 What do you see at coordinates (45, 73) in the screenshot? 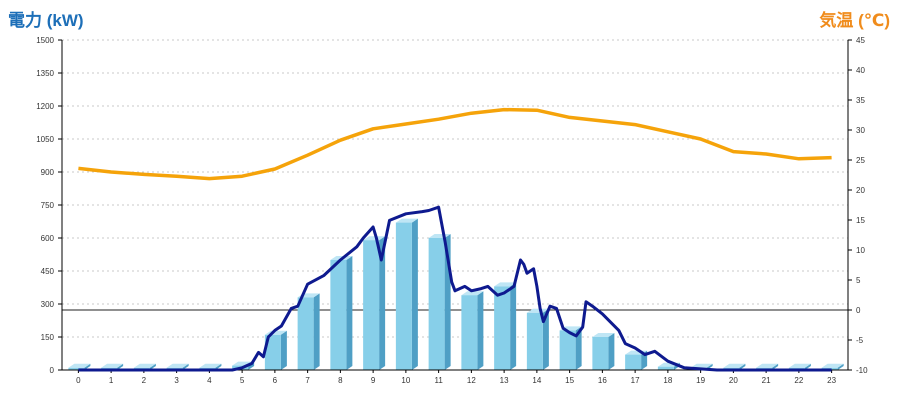
I see `y-left-tick-label: 1350` at bounding box center [45, 73].